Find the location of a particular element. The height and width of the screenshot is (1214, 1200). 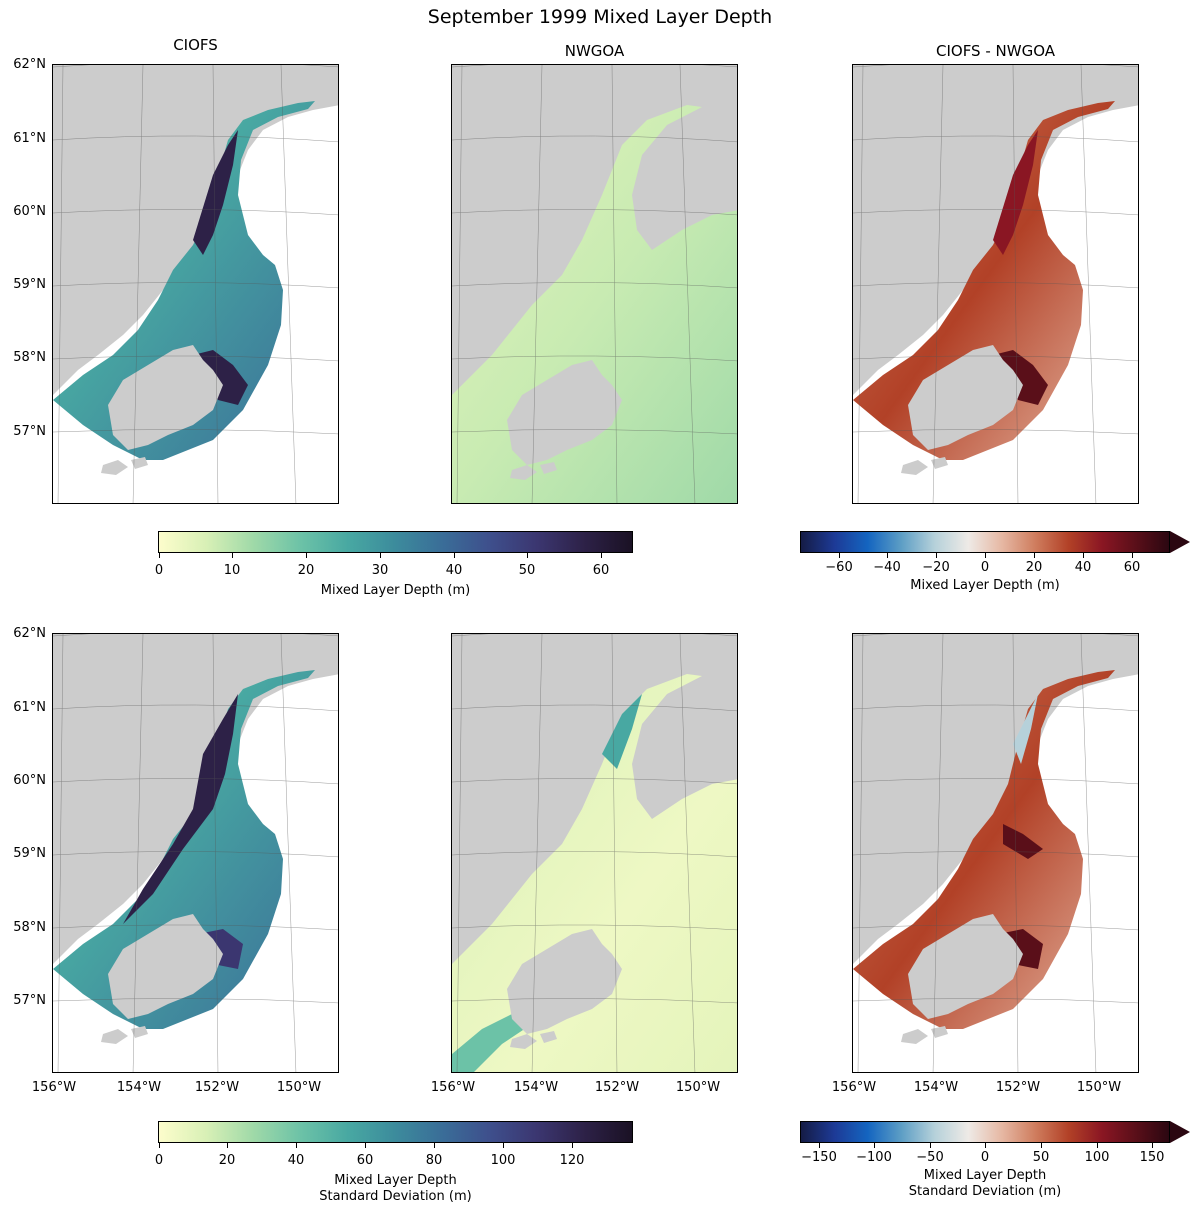

colorbar-tick: 10 is located at coordinates (232, 570).